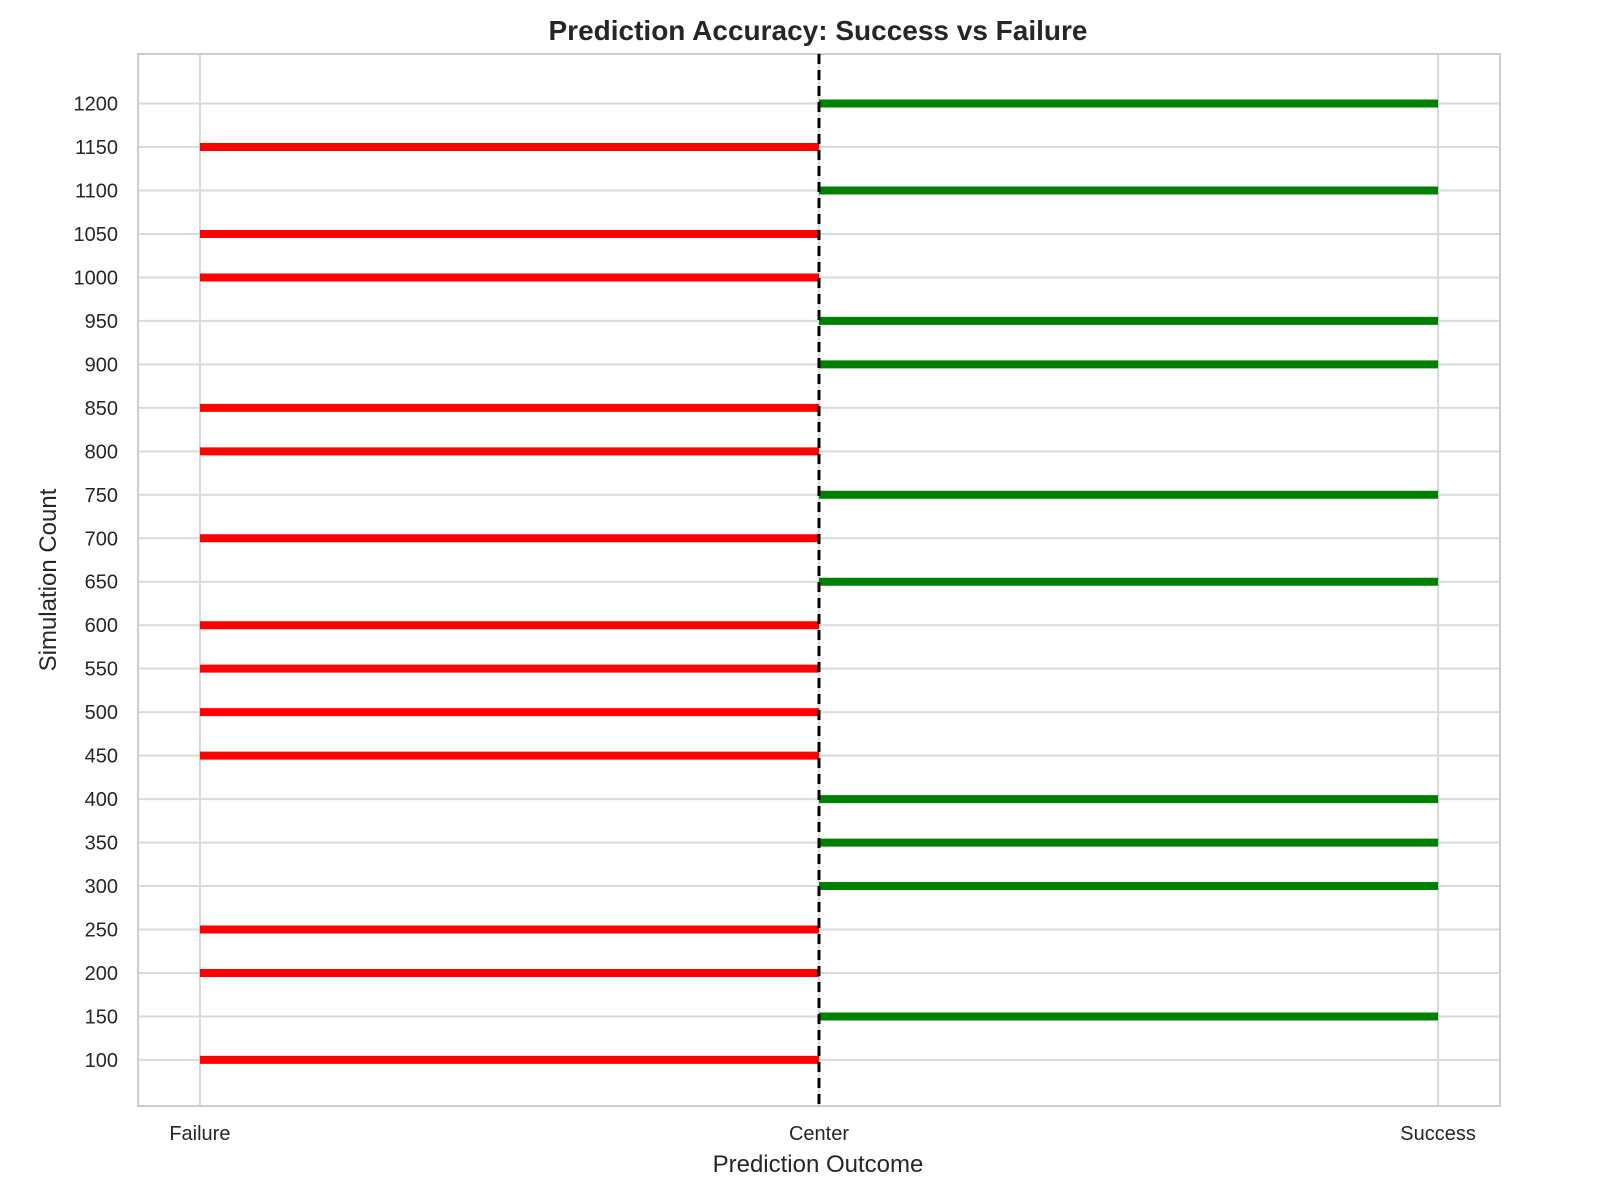  I want to click on y-tick-label: 600, so click(101, 626).